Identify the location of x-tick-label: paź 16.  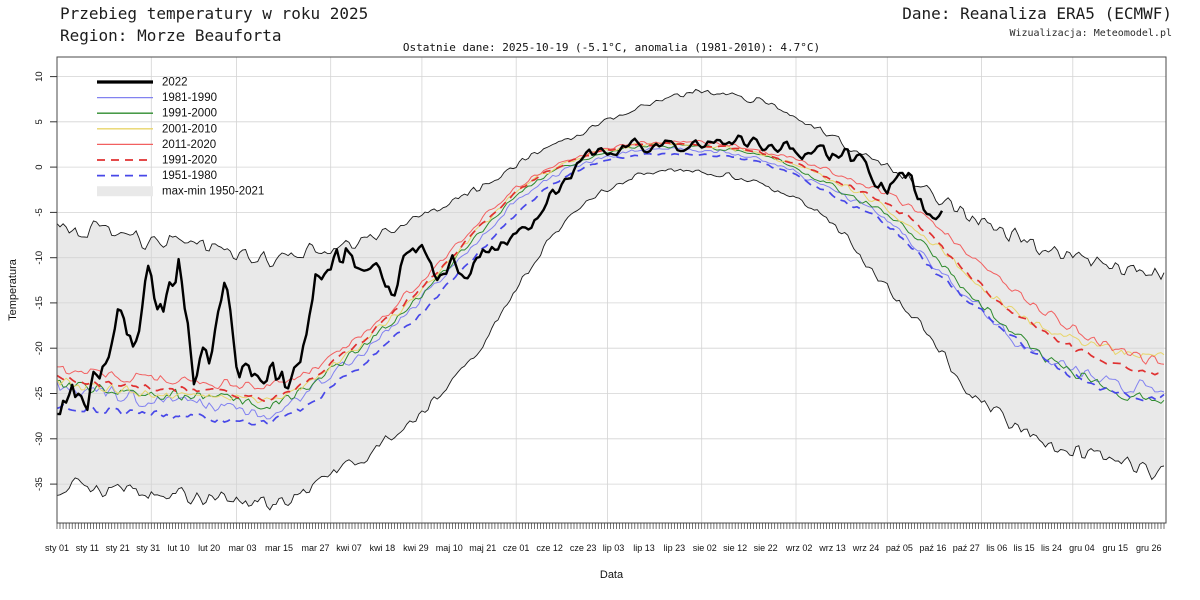
(932, 548).